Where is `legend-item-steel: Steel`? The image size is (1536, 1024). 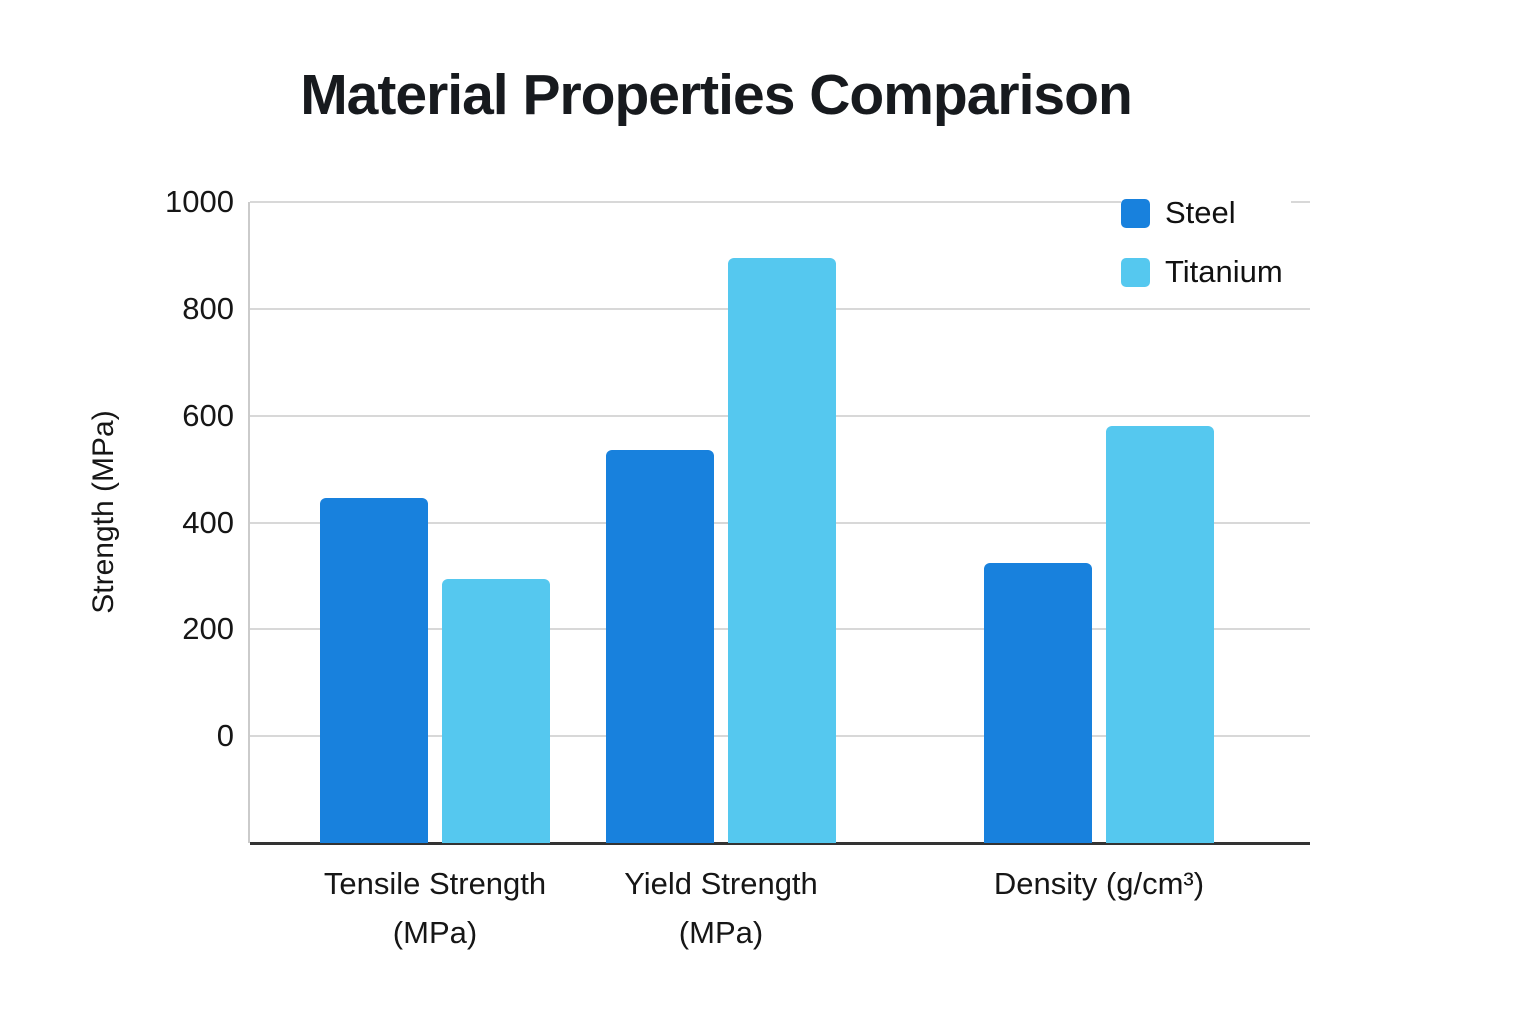
legend-item-steel: Steel is located at coordinates (1206, 213).